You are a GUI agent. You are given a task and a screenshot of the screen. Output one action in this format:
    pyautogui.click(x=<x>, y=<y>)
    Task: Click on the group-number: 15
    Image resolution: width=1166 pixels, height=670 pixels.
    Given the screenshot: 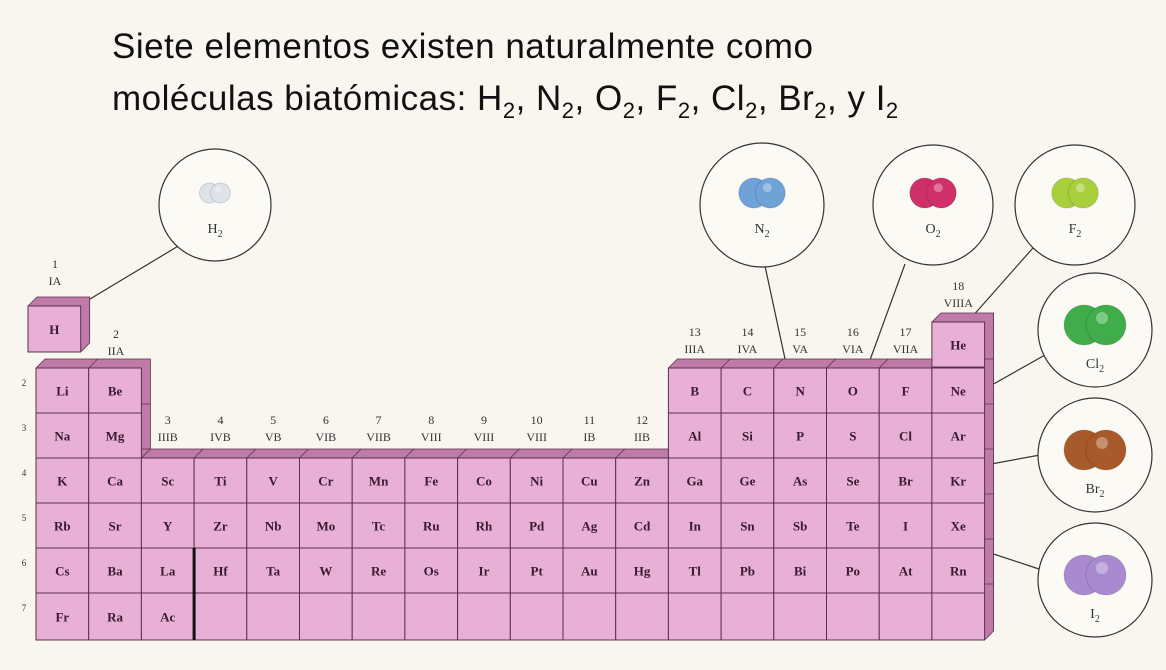 What is the action you would take?
    pyautogui.click(x=800, y=332)
    